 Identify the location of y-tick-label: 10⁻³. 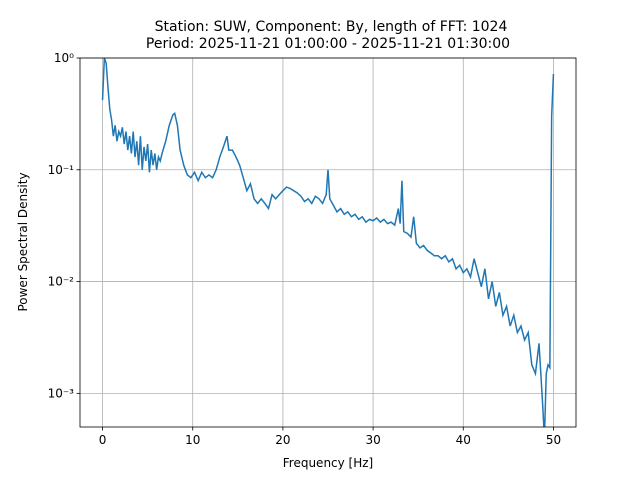
(61, 393).